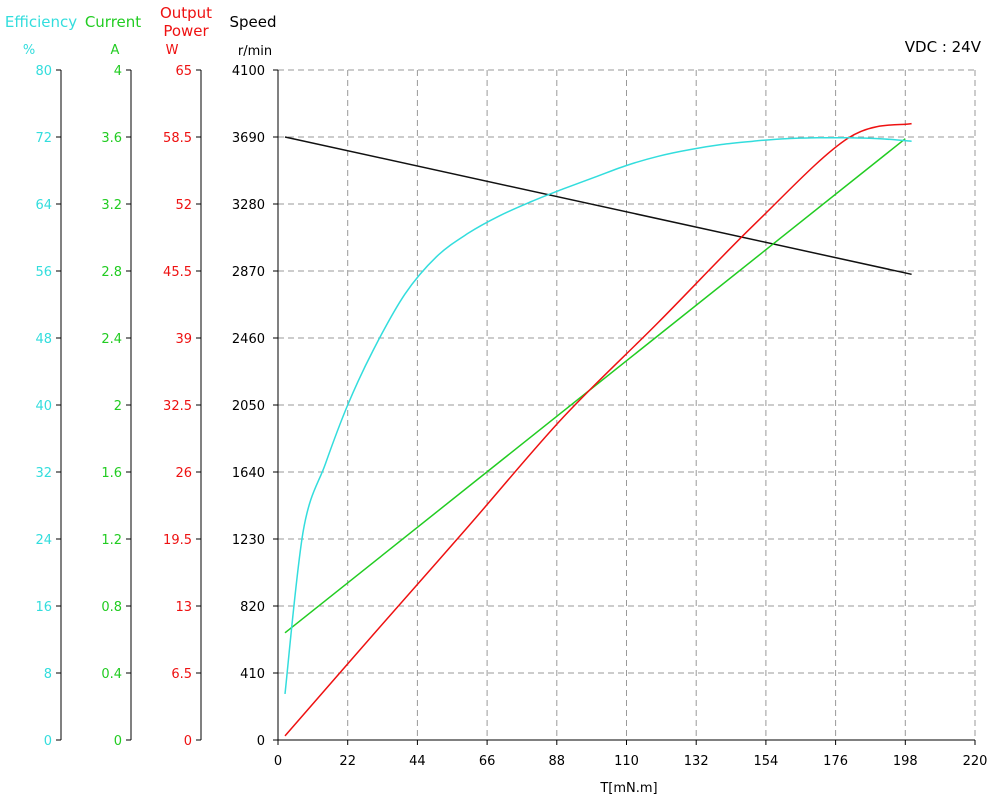 This screenshot has height=811, width=1000. Describe the element at coordinates (111, 607) in the screenshot. I see `current-tick-label: 0.8` at that location.